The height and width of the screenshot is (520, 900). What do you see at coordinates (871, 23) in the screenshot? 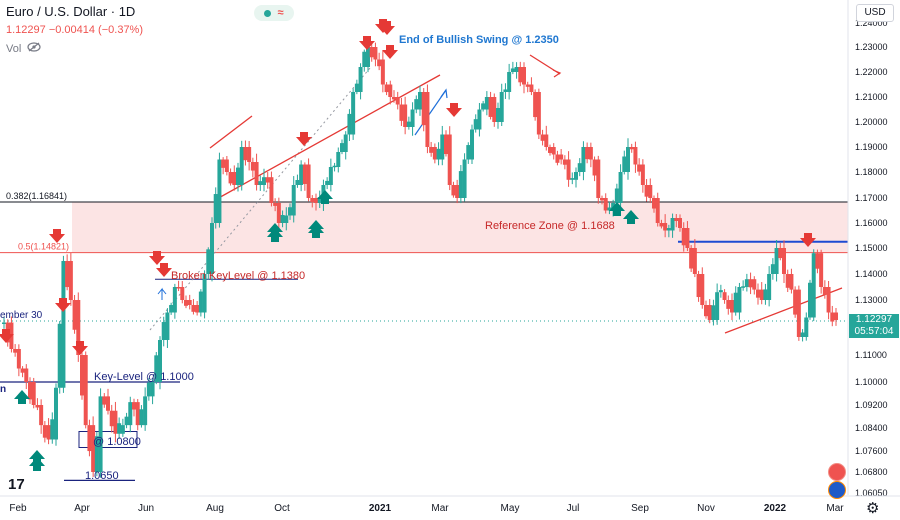
I see `y-tick-label: 1.24000` at bounding box center [871, 23].